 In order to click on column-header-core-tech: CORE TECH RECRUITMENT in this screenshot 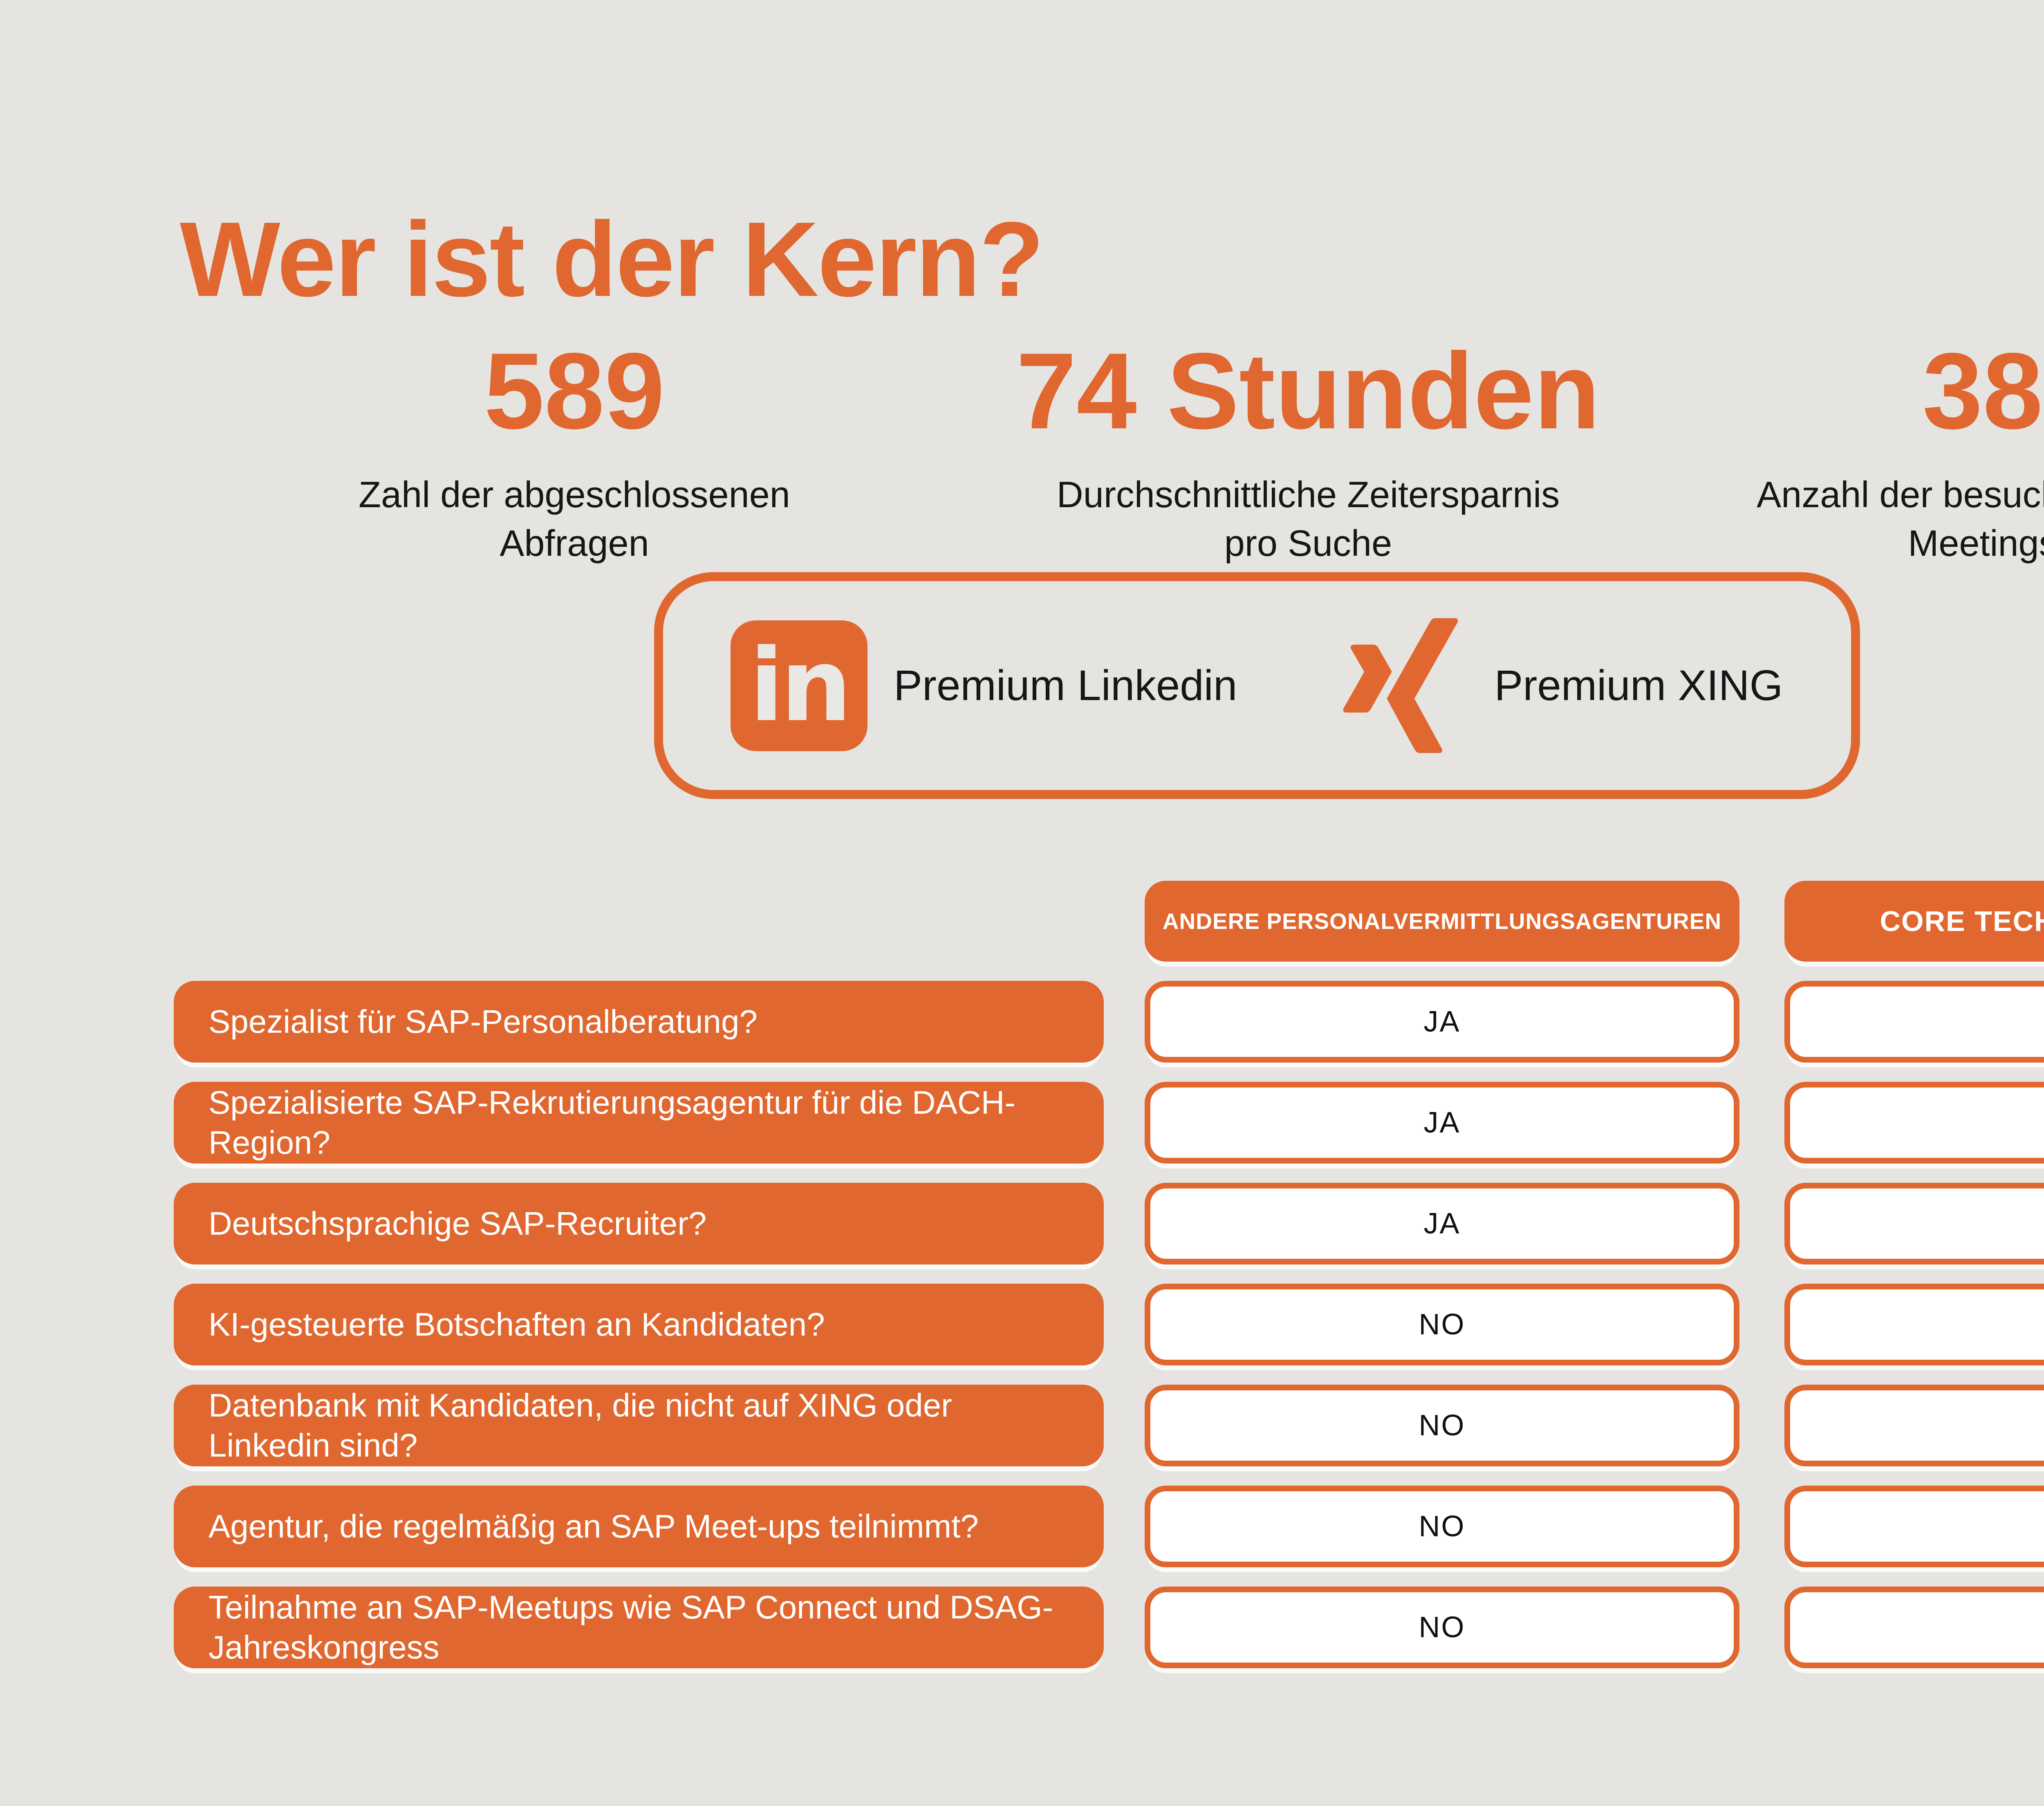, I will do `click(1914, 922)`.